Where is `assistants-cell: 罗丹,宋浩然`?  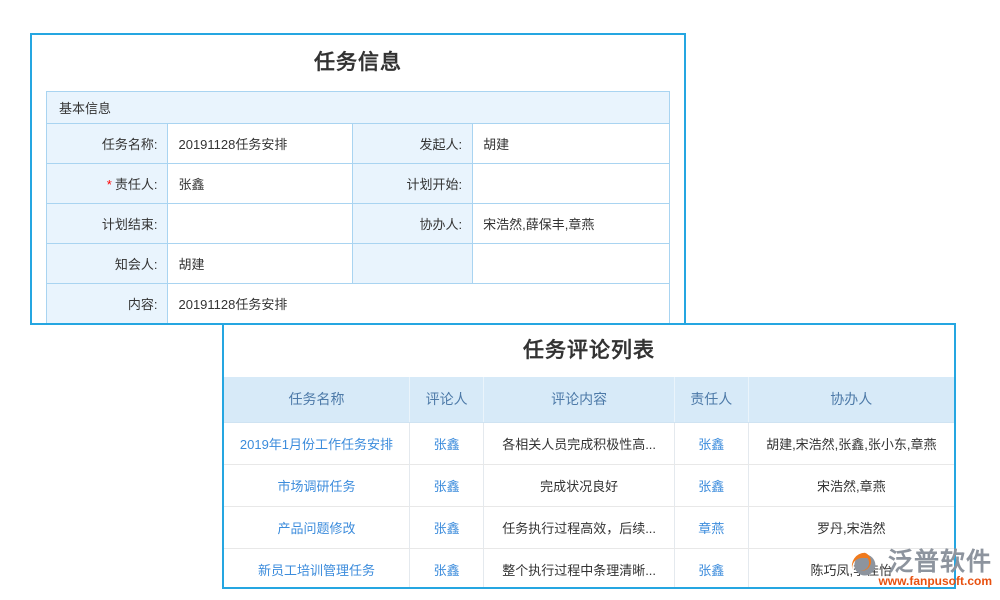 assistants-cell: 罗丹,宋浩然 is located at coordinates (850, 527).